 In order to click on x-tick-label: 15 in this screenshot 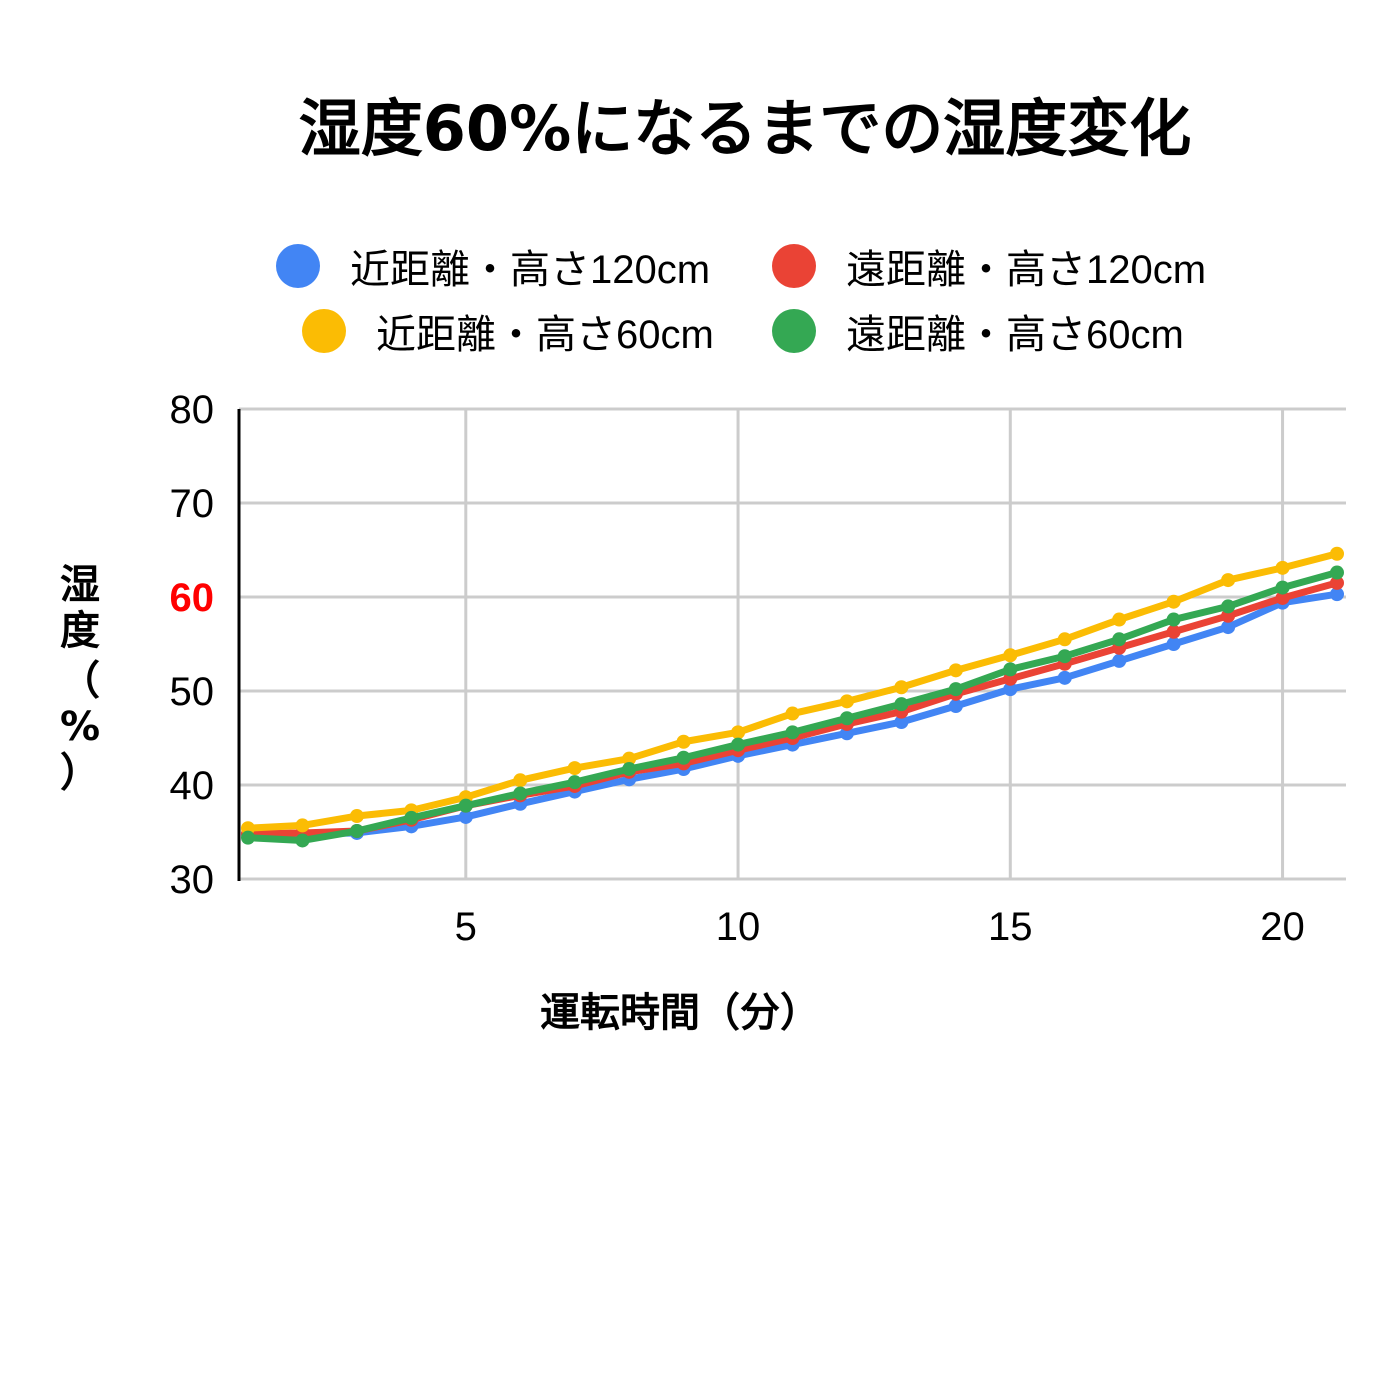, I will do `click(1010, 927)`.